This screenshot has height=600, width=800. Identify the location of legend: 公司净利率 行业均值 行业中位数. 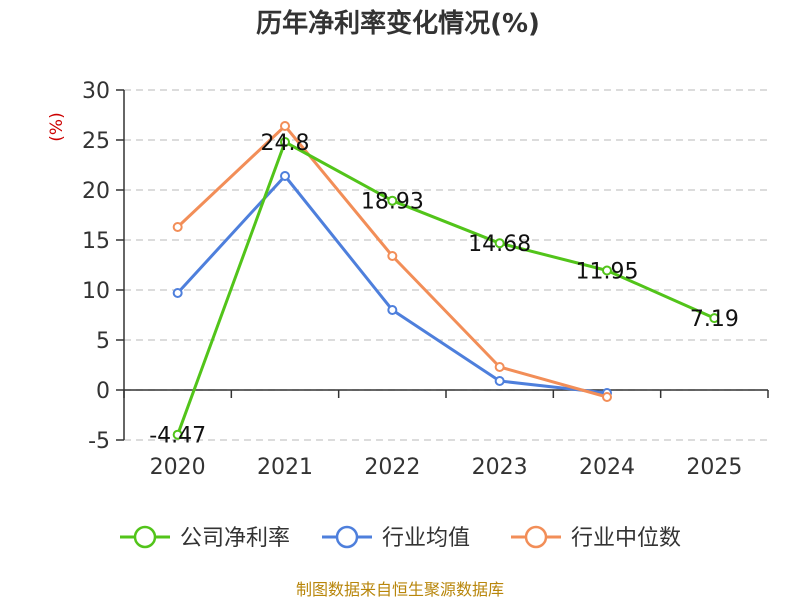
(400, 538).